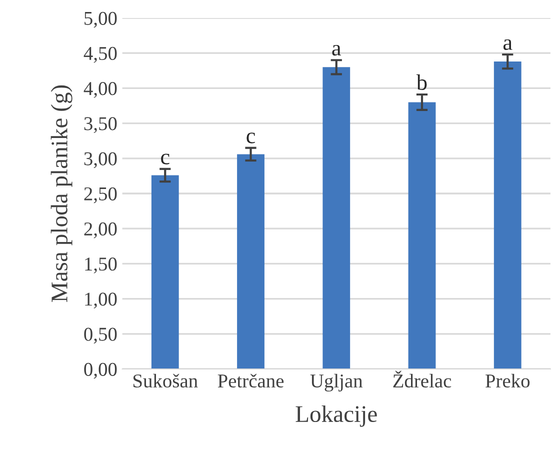 This screenshot has width=556, height=450. Describe the element at coordinates (422, 379) in the screenshot. I see `x-tick-label: Ždrelac` at that location.